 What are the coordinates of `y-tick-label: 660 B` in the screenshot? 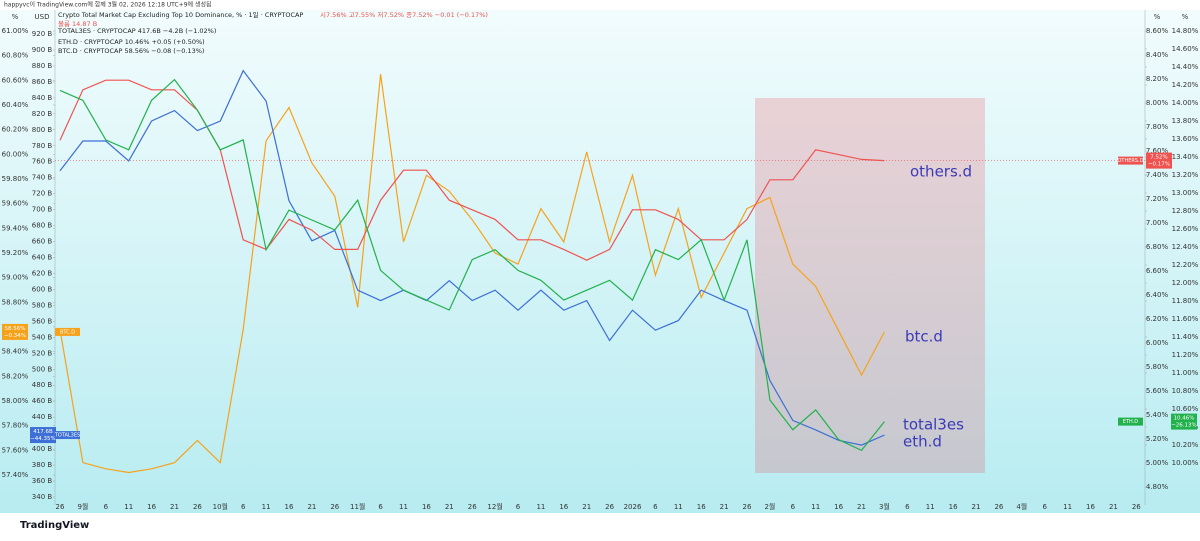 It's located at (42, 242).